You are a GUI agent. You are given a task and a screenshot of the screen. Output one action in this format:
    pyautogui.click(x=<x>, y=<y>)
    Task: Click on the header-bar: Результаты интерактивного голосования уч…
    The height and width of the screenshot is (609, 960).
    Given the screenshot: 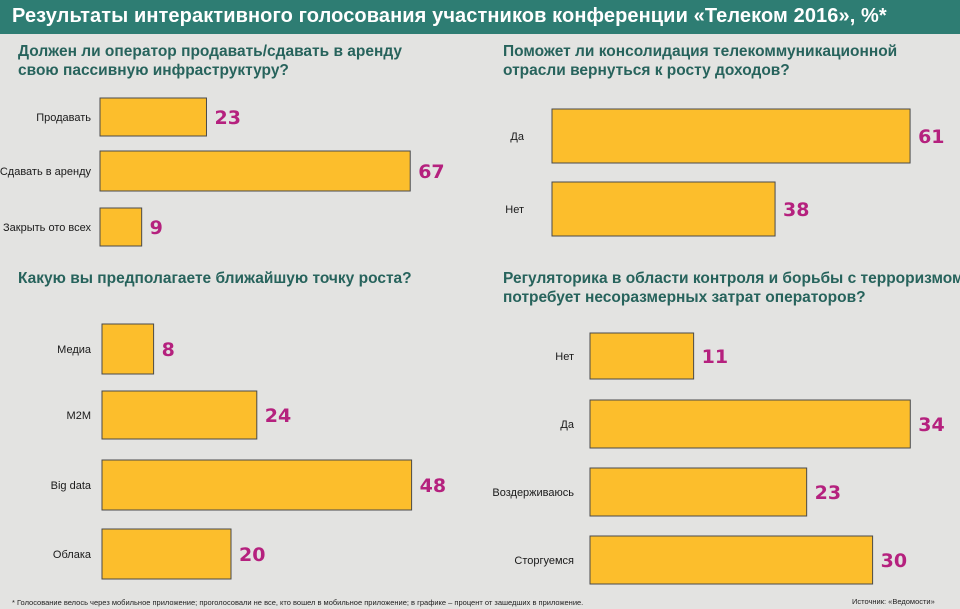 What is the action you would take?
    pyautogui.click(x=480, y=17)
    